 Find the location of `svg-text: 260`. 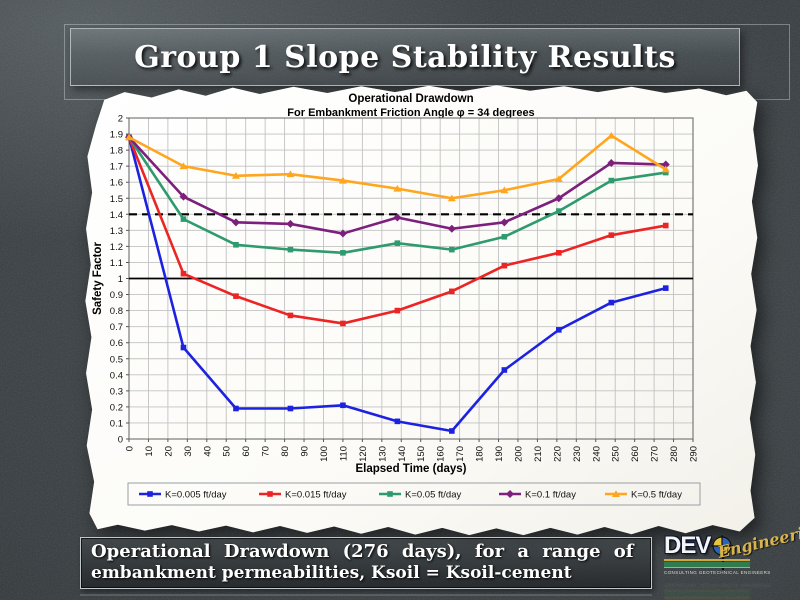

svg-text: 260 is located at coordinates (635, 454).